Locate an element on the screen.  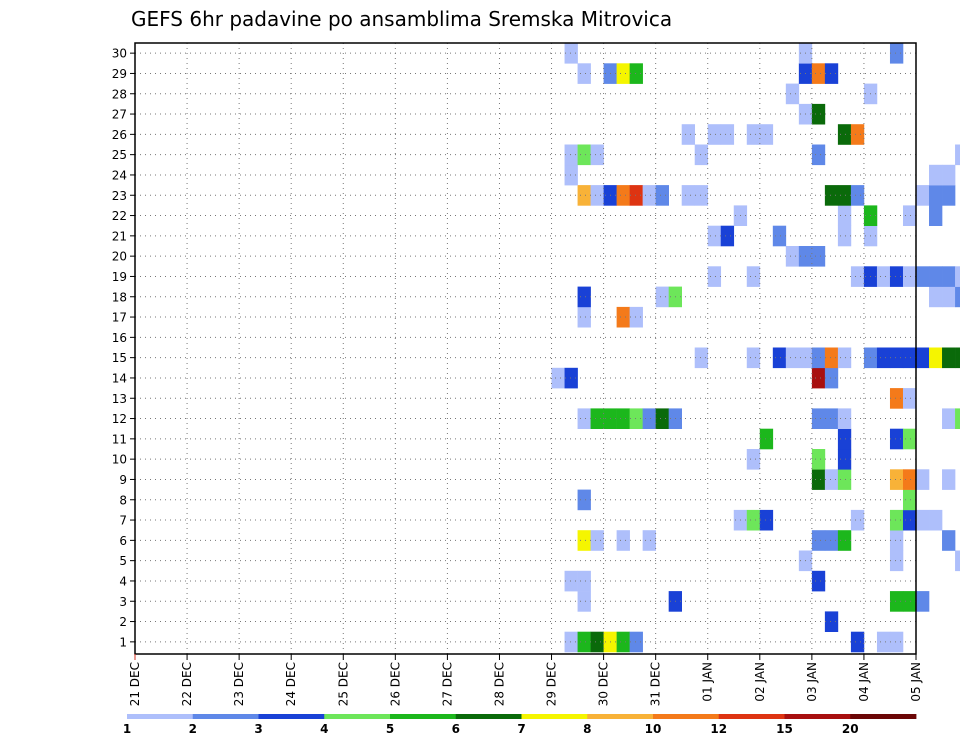
y-tick-label: 6 is located at coordinates (123, 541).